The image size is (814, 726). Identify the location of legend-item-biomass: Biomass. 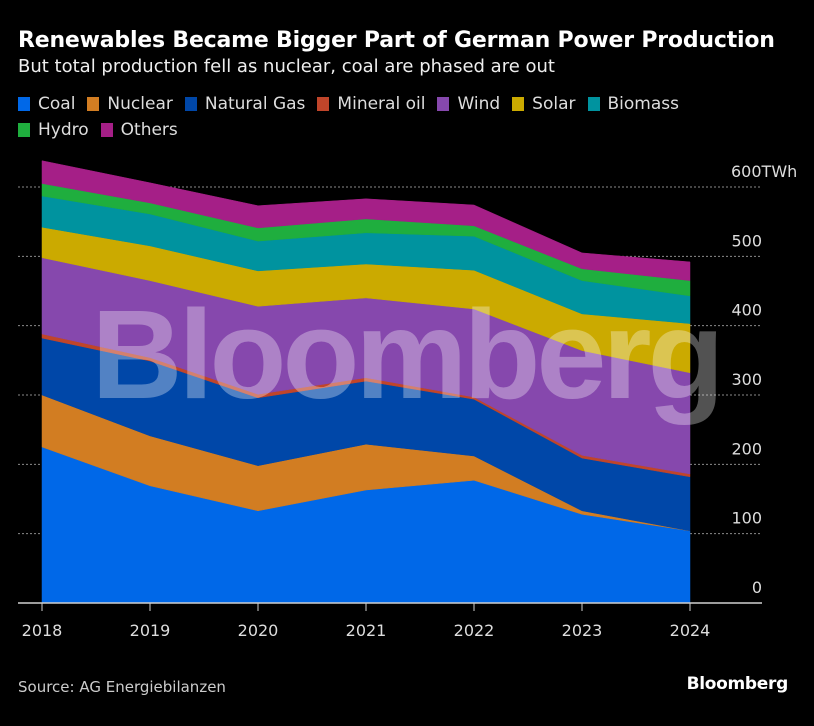
(633, 104).